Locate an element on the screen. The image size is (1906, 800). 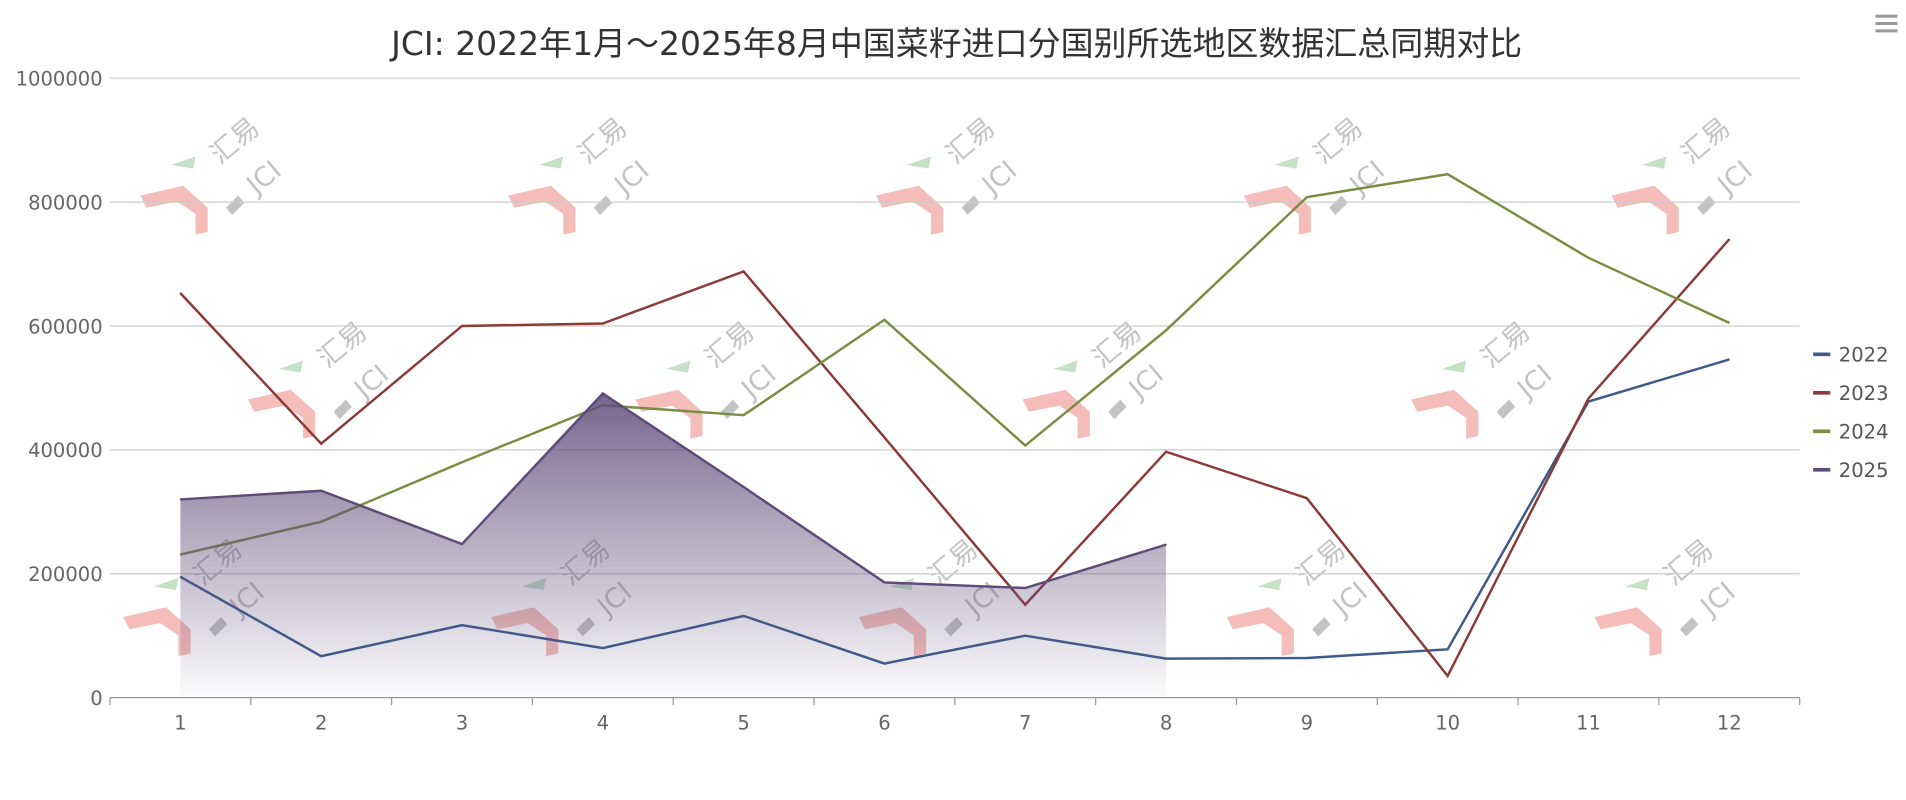
hamburger-menu-icon is located at coordinates (1886, 23).